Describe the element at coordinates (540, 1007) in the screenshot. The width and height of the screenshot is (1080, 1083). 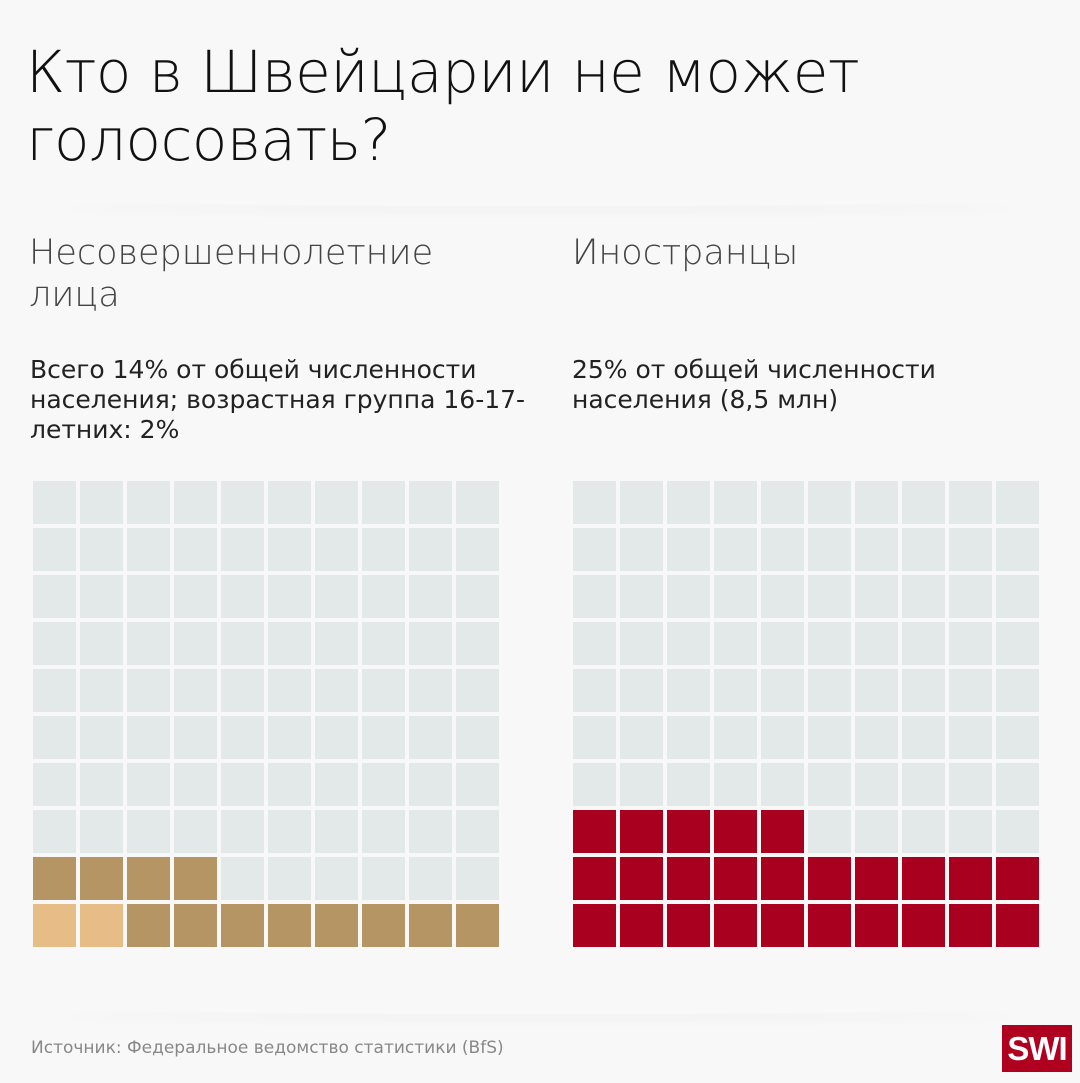
I see `divider` at that location.